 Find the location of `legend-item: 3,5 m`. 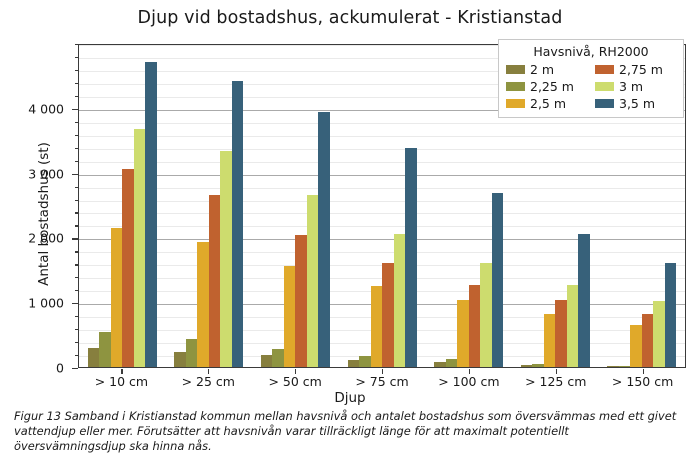

legend-item: 3,5 m is located at coordinates (635, 103).